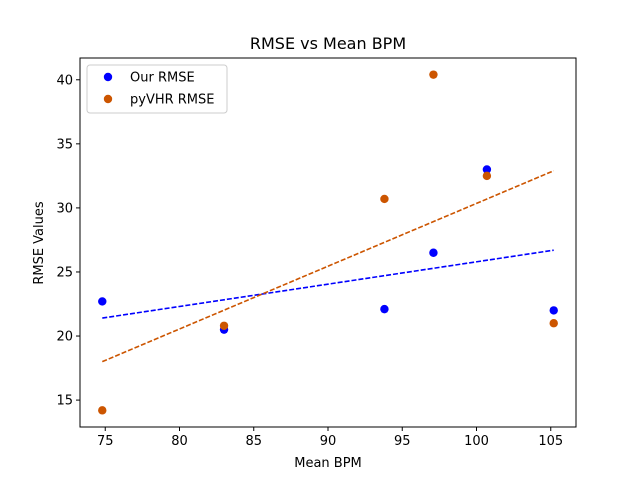 The height and width of the screenshot is (480, 640). I want to click on legend-label-2: pyVHR RMSE, so click(172, 100).